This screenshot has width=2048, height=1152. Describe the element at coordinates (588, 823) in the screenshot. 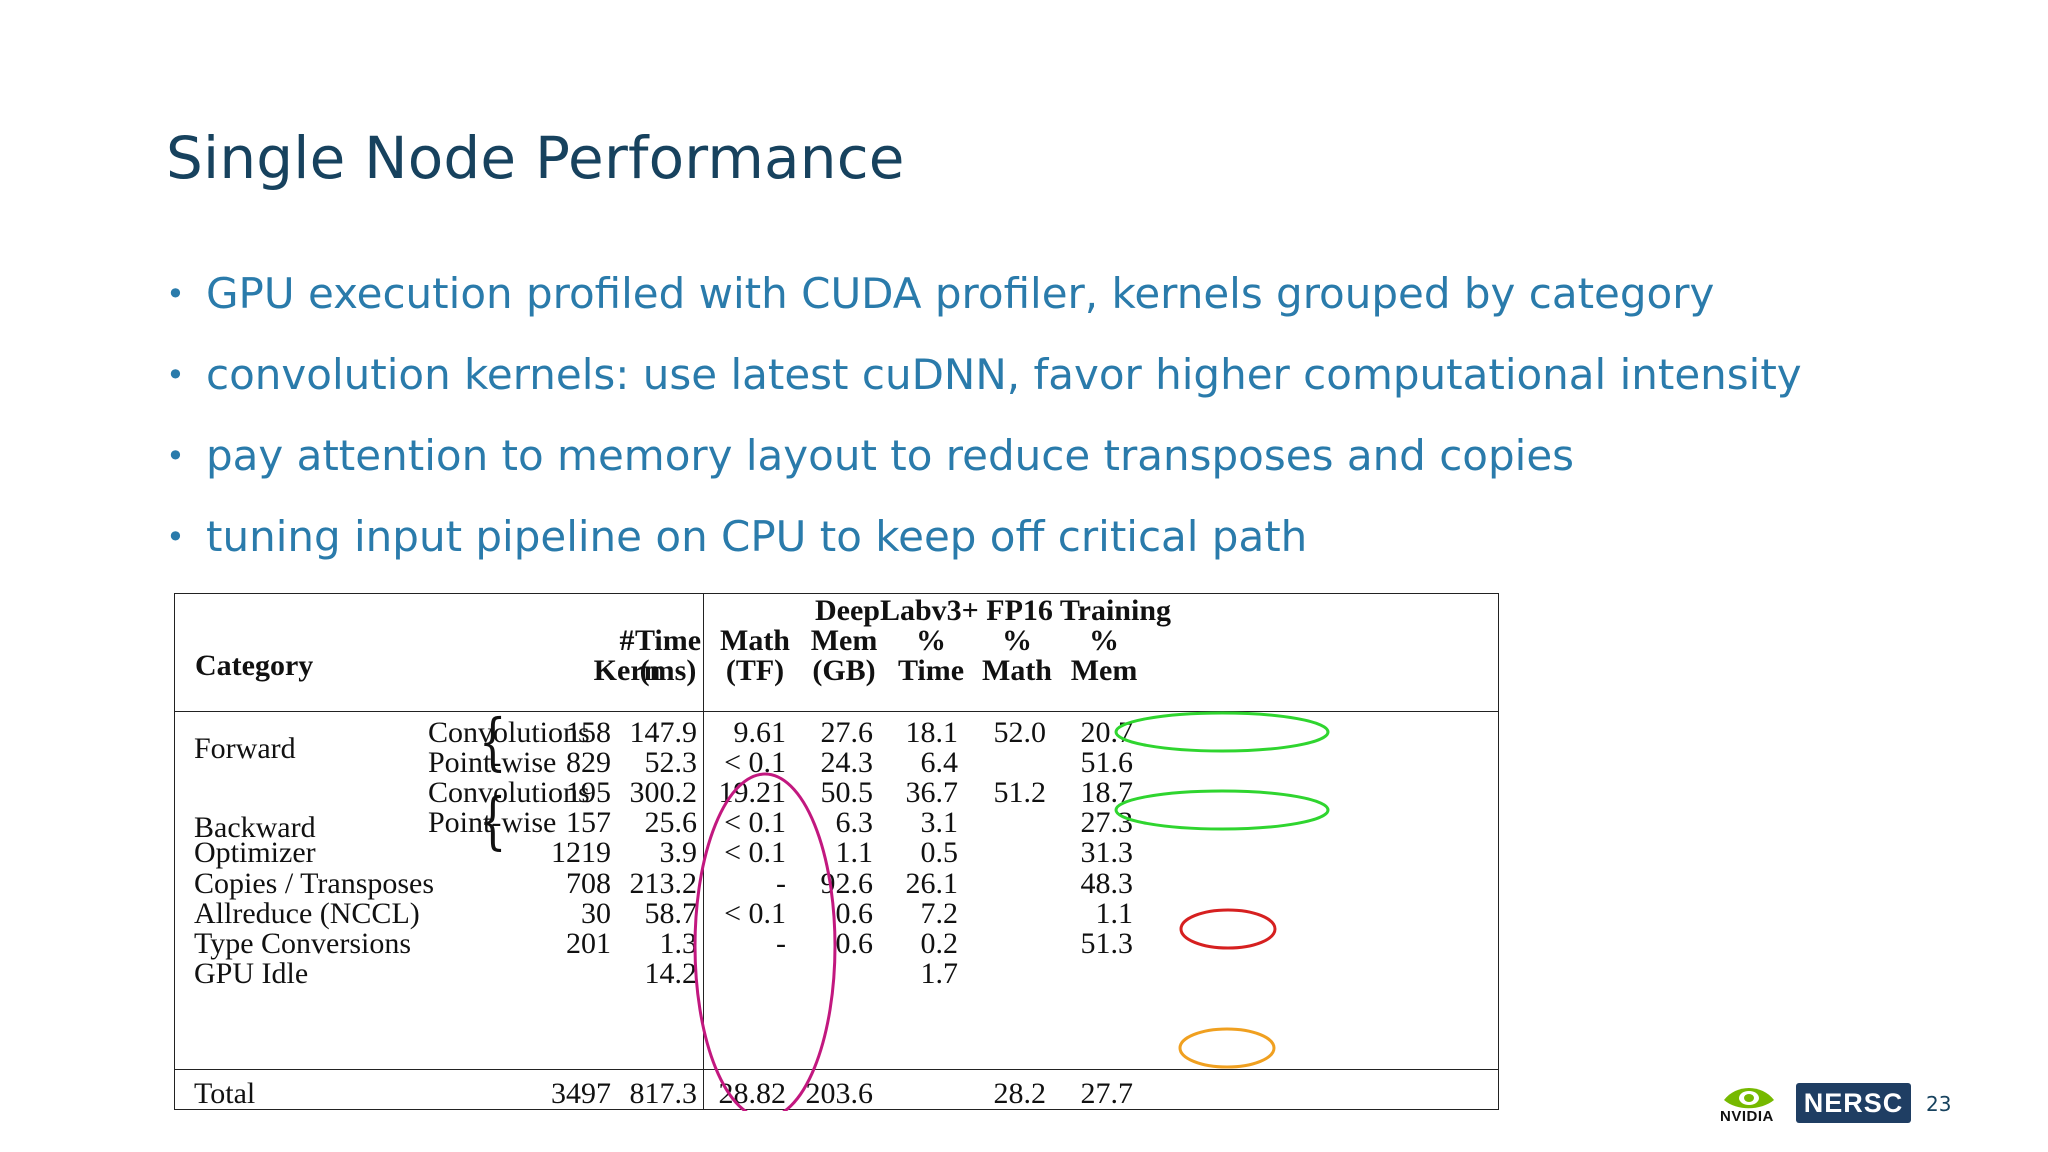

I see `cell-kern: 157` at that location.